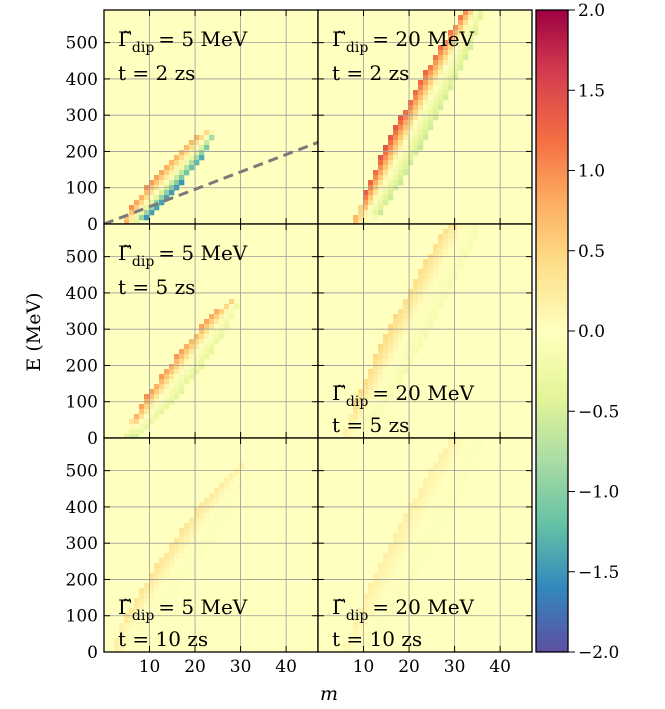 The width and height of the screenshot is (665, 709). What do you see at coordinates (591, 252) in the screenshot?
I see `colorbar-tick-label: 0.5` at bounding box center [591, 252].